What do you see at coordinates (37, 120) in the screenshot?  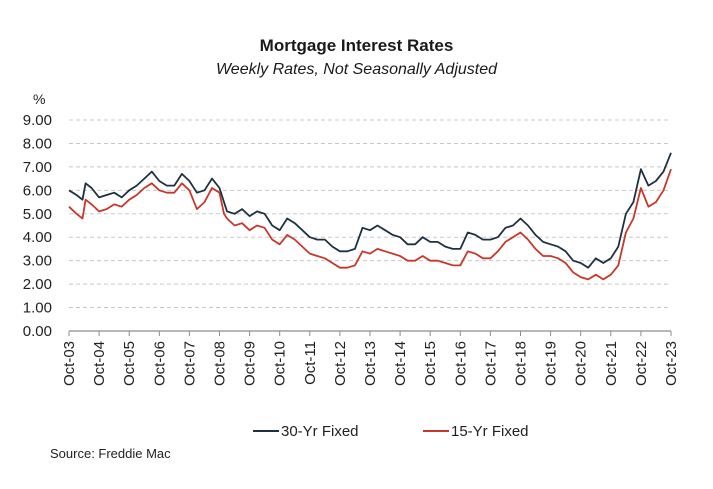 I see `y-tick-label: 9.00` at bounding box center [37, 120].